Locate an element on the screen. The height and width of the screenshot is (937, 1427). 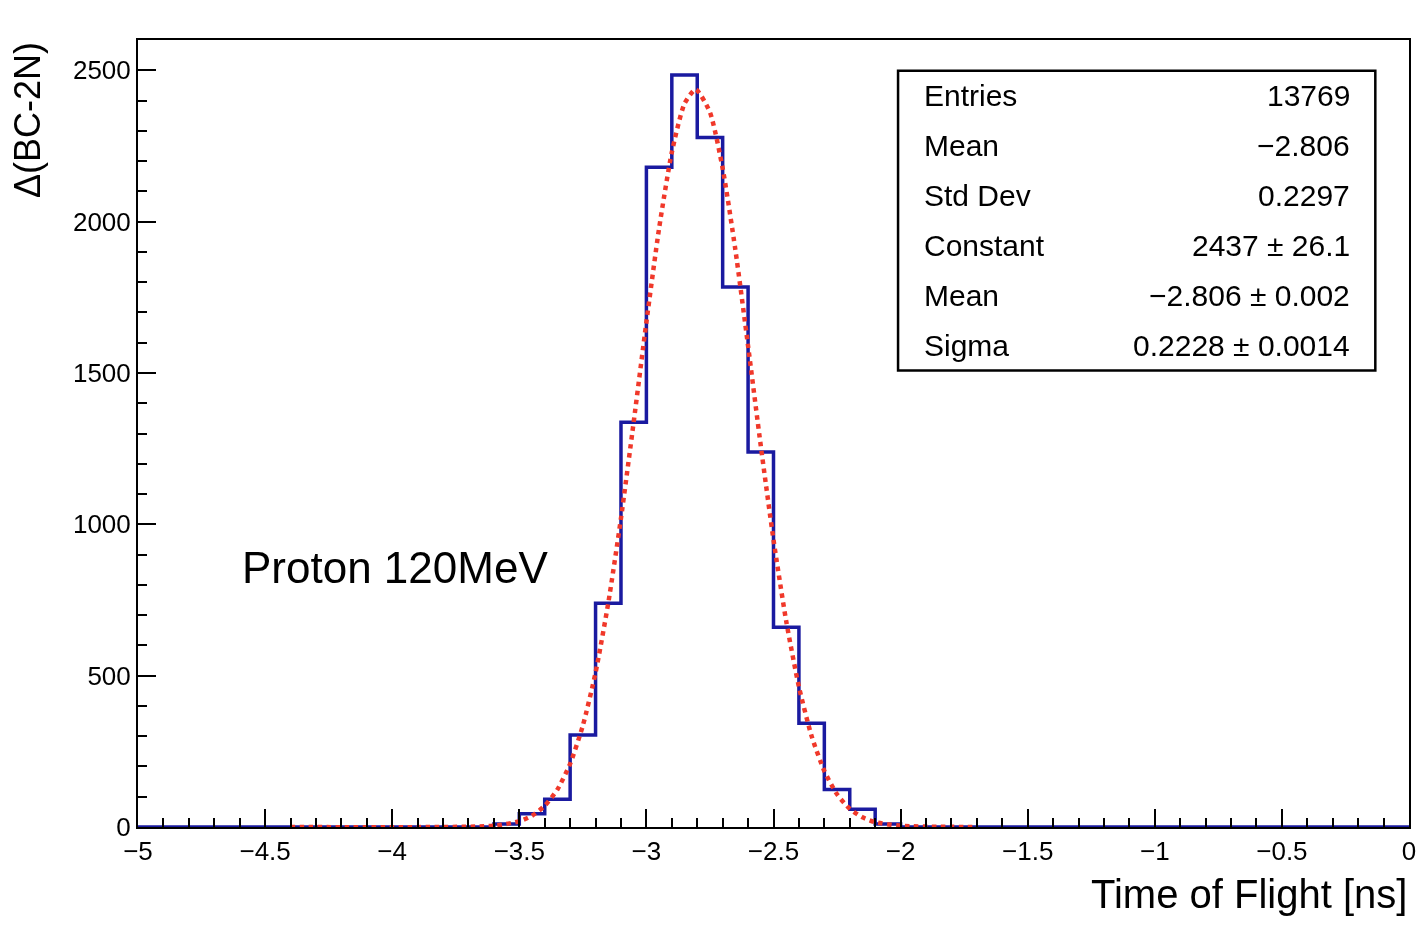
annotation: Entries is located at coordinates (971, 95).